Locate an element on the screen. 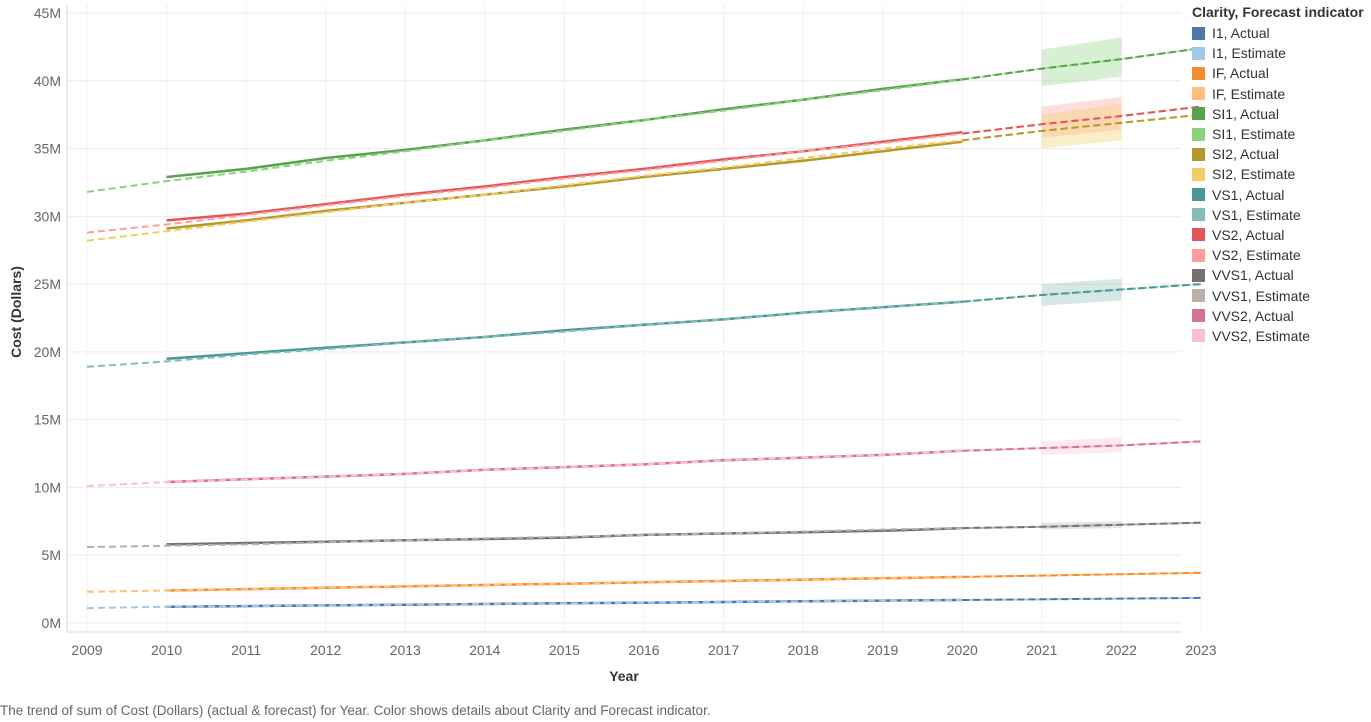 This screenshot has width=1371, height=722. forecast-line-vs2 is located at coordinates (1082, 120).